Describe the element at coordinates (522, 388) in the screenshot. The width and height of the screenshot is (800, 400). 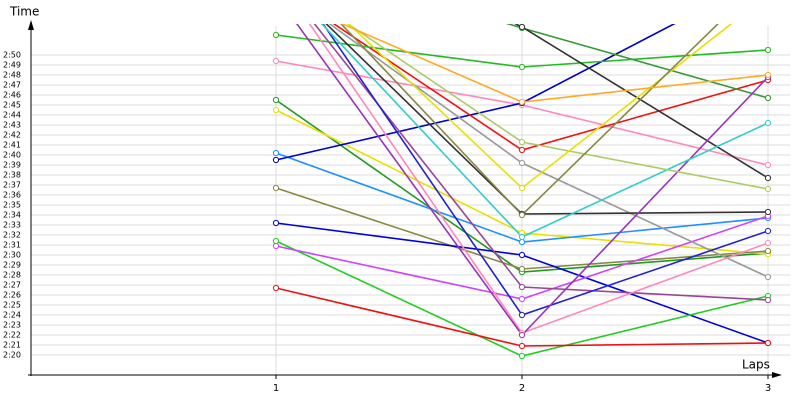
I see `x-tick-label: 2` at that location.